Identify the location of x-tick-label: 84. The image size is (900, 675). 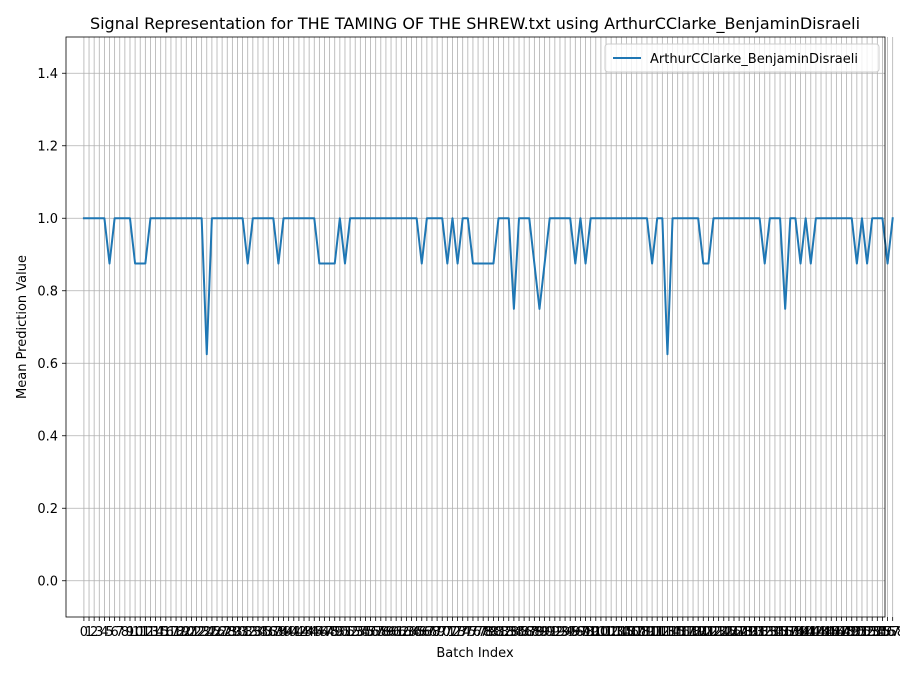
(514, 632).